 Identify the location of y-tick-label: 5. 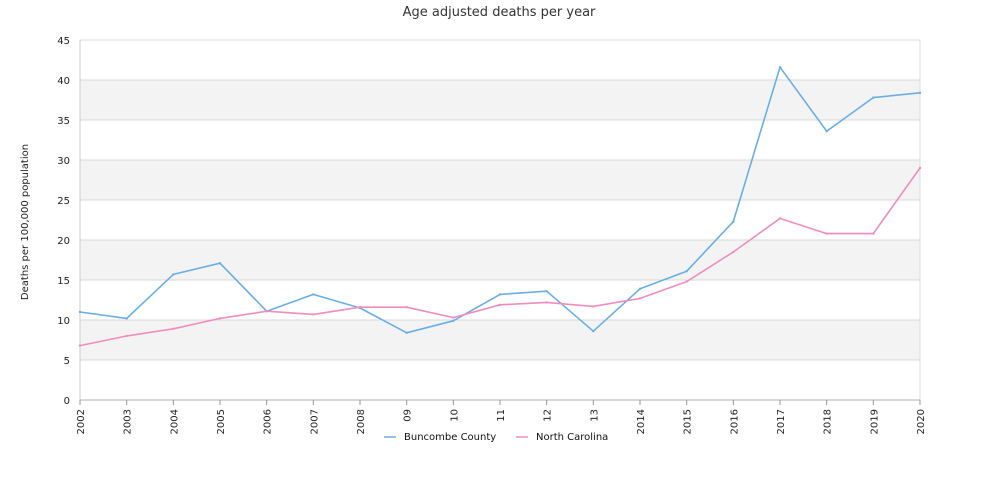
(67, 361).